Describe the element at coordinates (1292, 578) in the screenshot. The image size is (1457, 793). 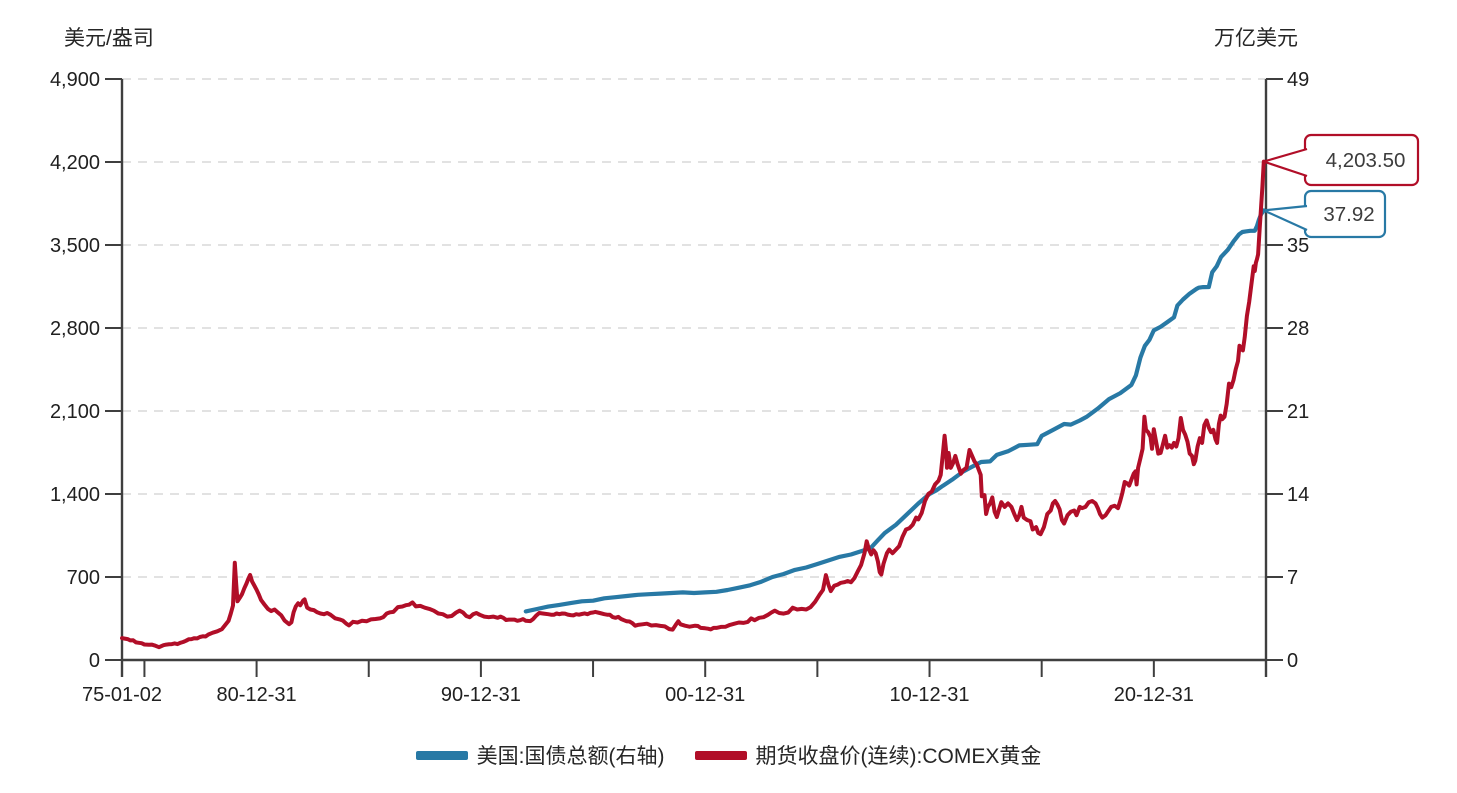
I see `right-tick-label: 7` at that location.